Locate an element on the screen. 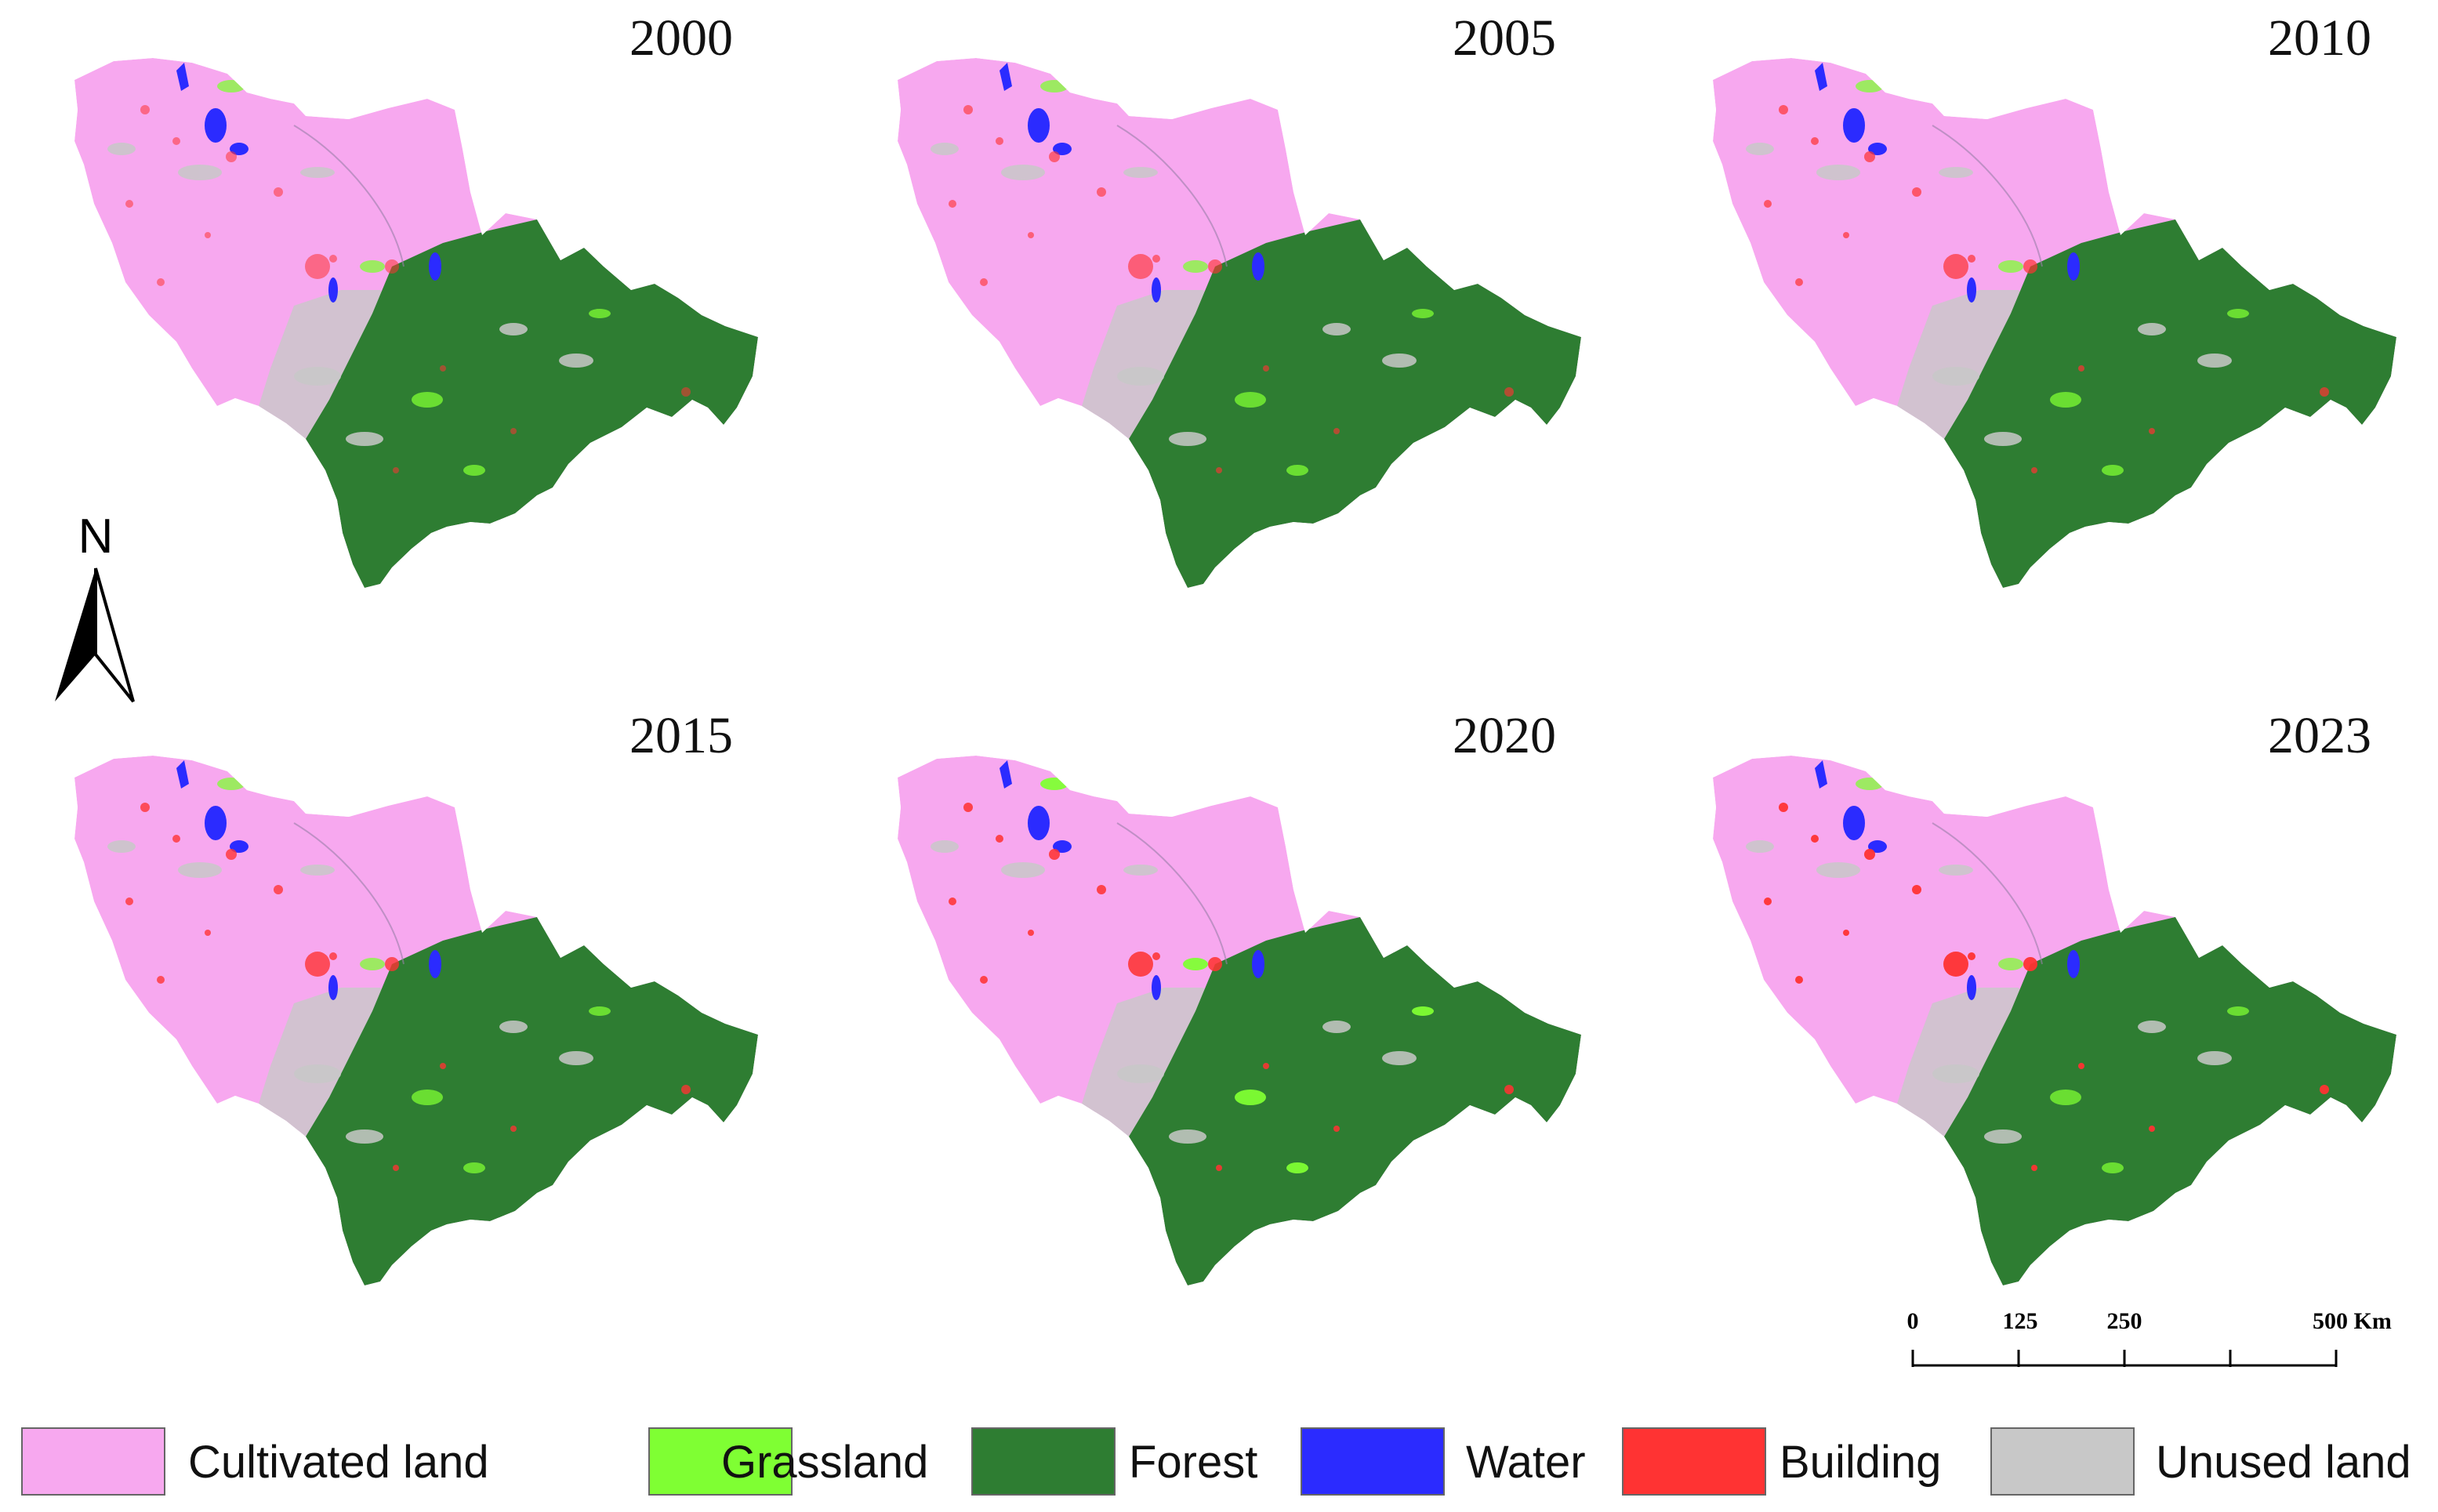  scale-tick-250: 250 is located at coordinates (2124, 1321).